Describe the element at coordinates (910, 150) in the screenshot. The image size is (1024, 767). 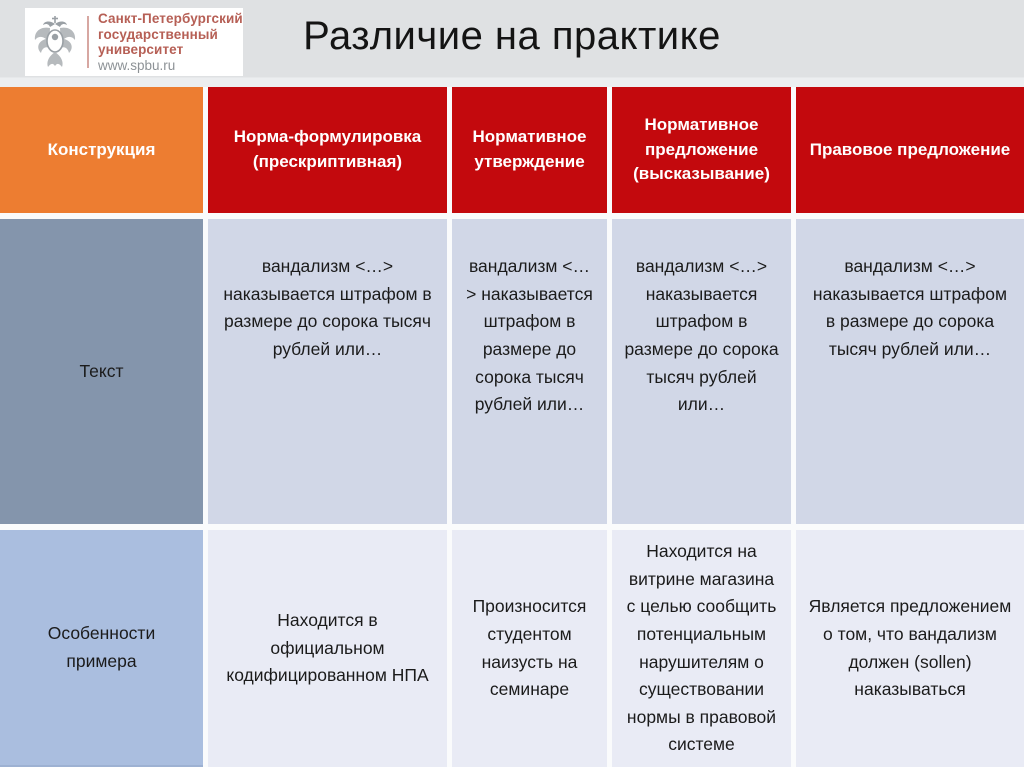
I see `column-header-legal-proposition: Правовое предложение` at that location.